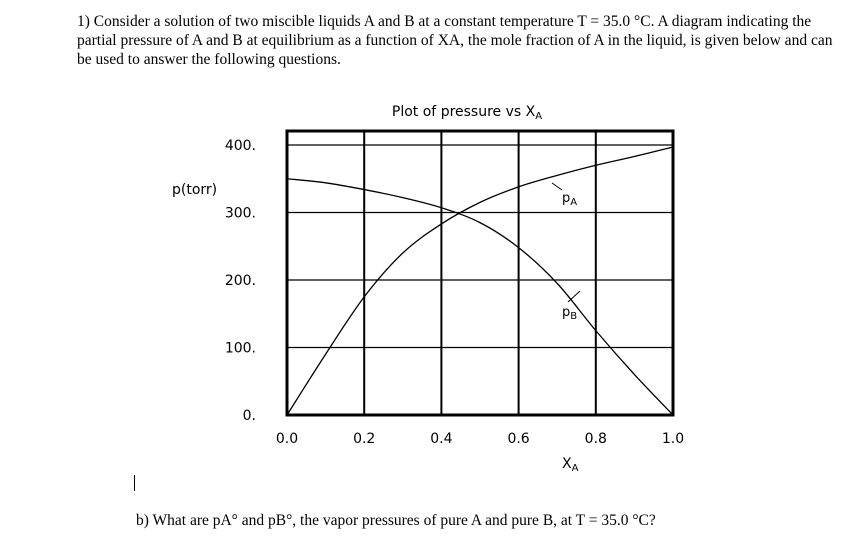  Describe the element at coordinates (518, 439) in the screenshot. I see `x-tick-label: 0.6` at that location.